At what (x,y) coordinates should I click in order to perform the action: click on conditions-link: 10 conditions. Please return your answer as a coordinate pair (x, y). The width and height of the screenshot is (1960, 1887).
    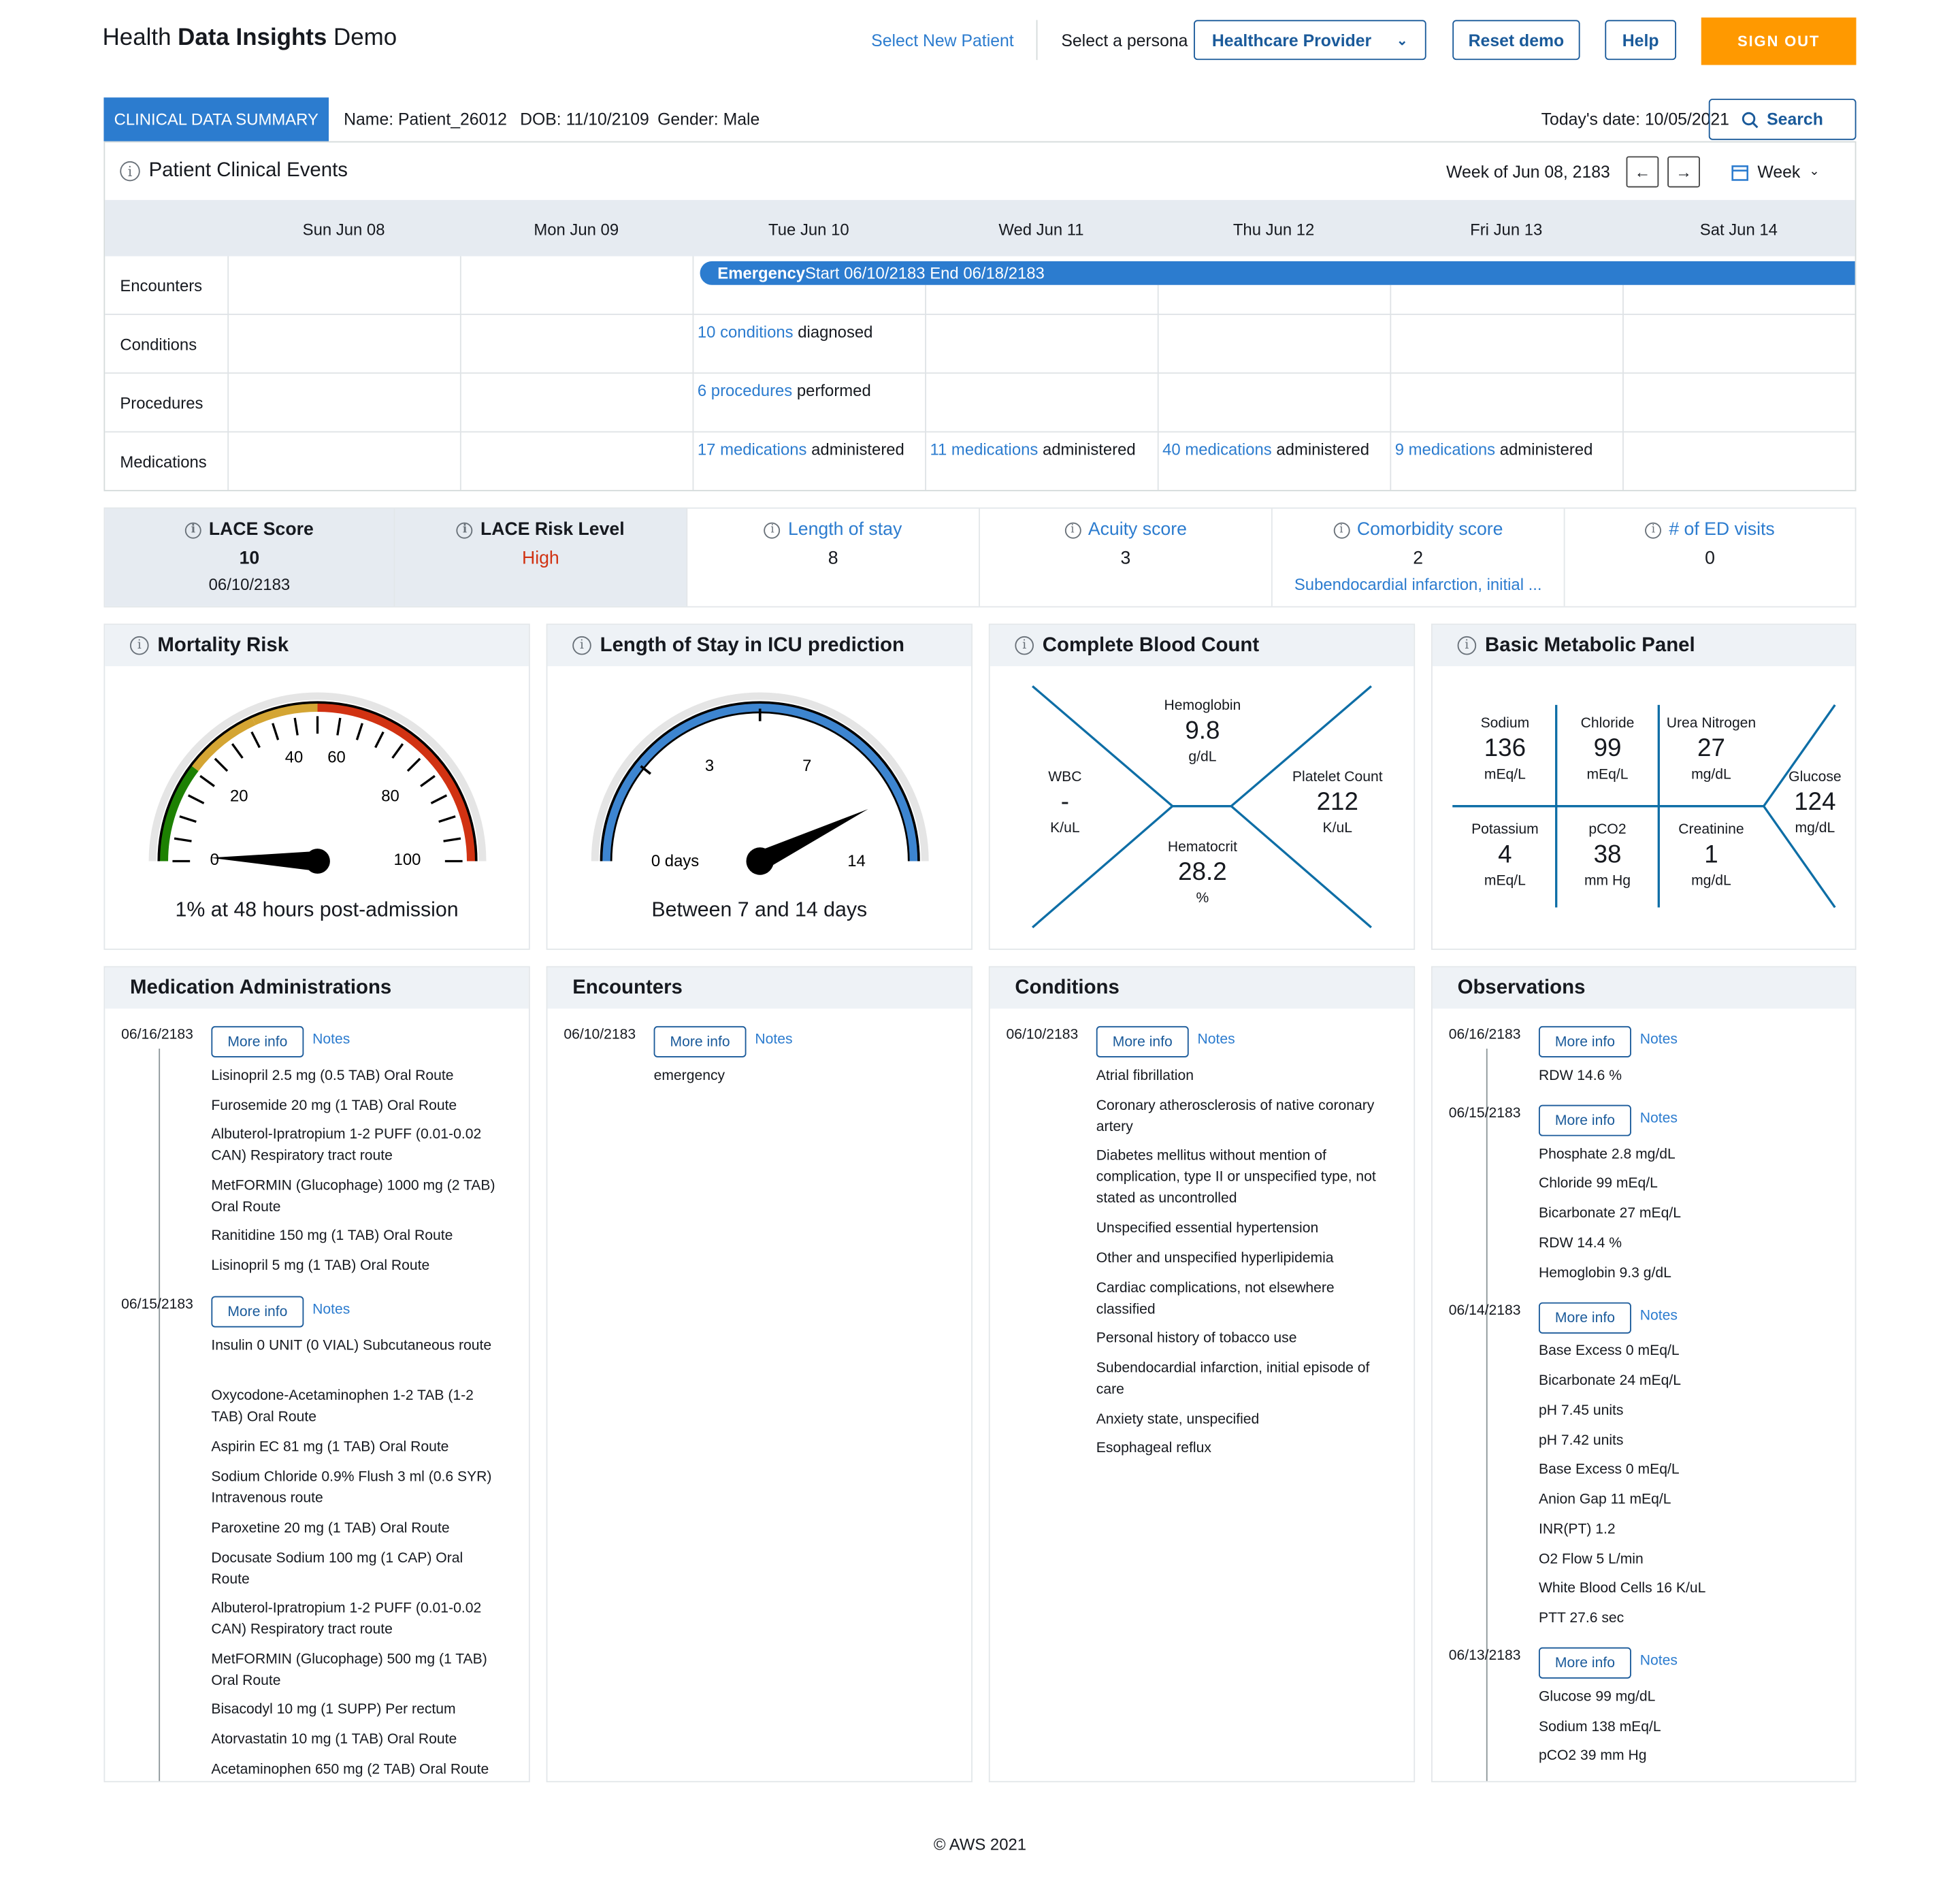
    Looking at the image, I should click on (746, 332).